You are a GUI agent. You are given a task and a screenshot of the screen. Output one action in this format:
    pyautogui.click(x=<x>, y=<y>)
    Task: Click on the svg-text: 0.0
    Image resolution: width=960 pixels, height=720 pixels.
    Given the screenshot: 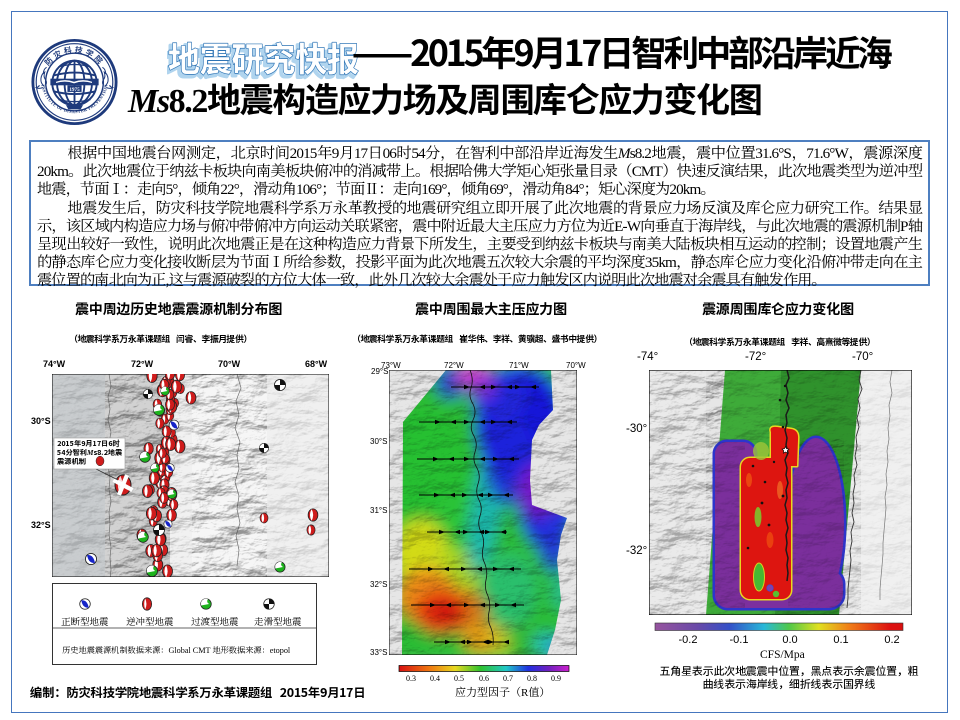 What is the action you would take?
    pyautogui.click(x=789, y=640)
    